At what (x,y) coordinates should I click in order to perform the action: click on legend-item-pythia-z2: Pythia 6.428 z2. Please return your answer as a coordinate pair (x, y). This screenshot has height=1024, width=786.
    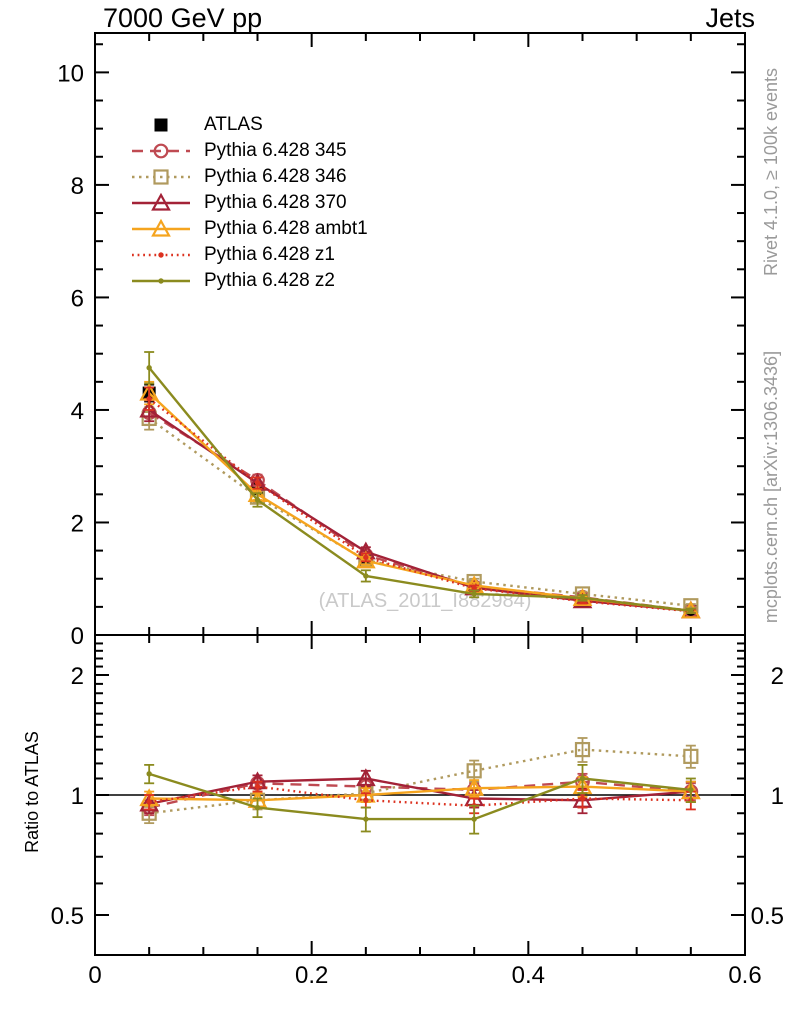
    Looking at the image, I should click on (249, 281).